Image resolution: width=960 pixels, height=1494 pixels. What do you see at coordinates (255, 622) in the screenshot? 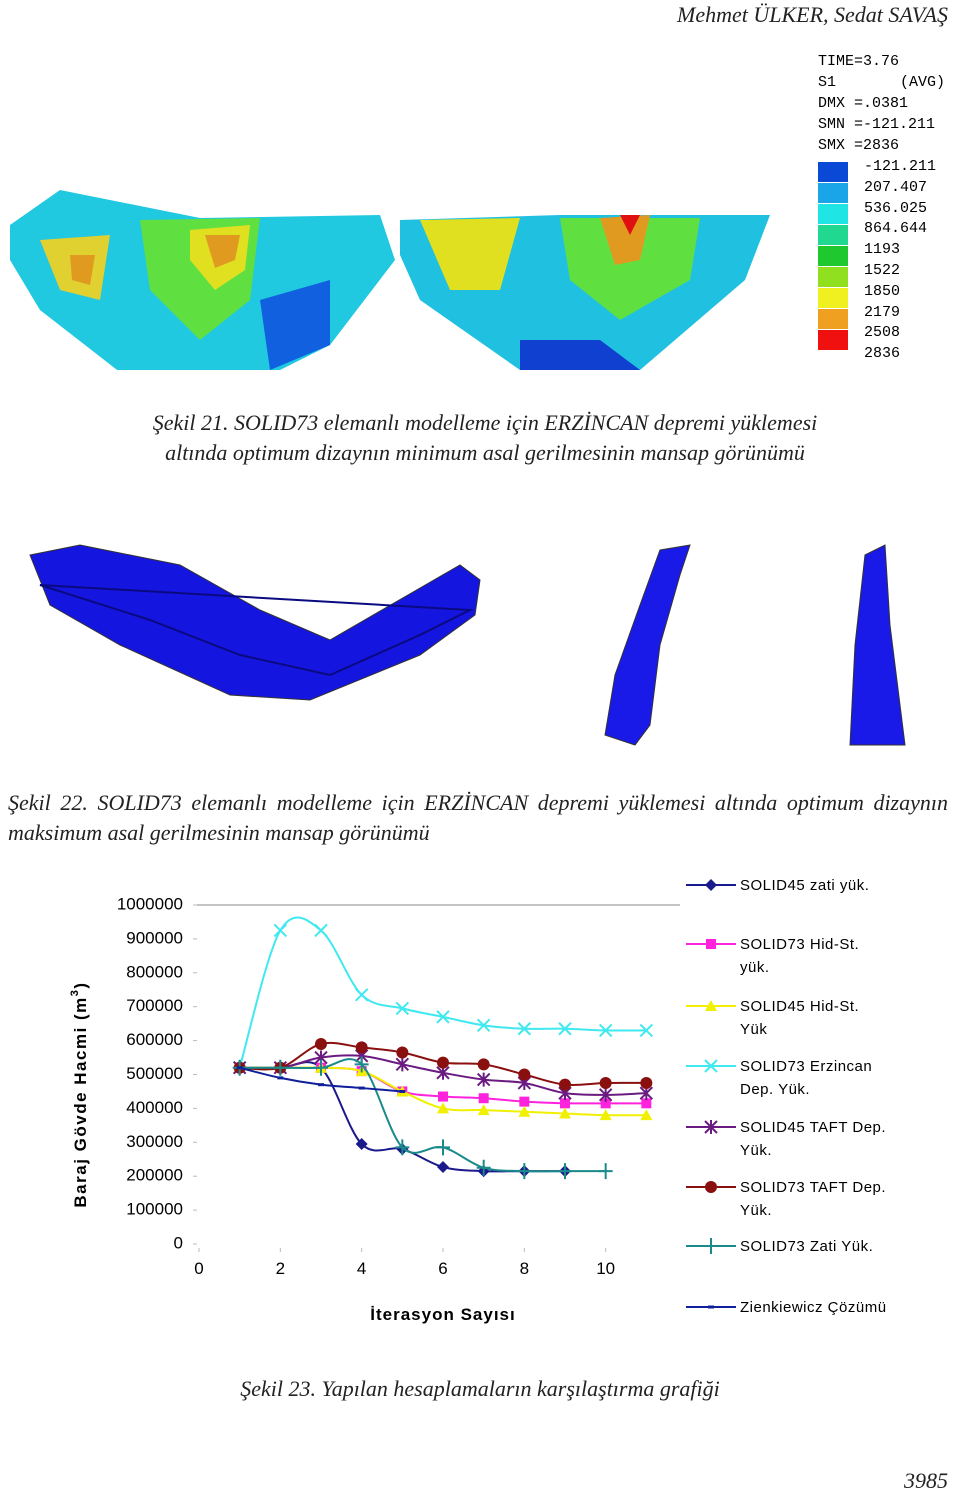
I see `dam-shape` at bounding box center [255, 622].